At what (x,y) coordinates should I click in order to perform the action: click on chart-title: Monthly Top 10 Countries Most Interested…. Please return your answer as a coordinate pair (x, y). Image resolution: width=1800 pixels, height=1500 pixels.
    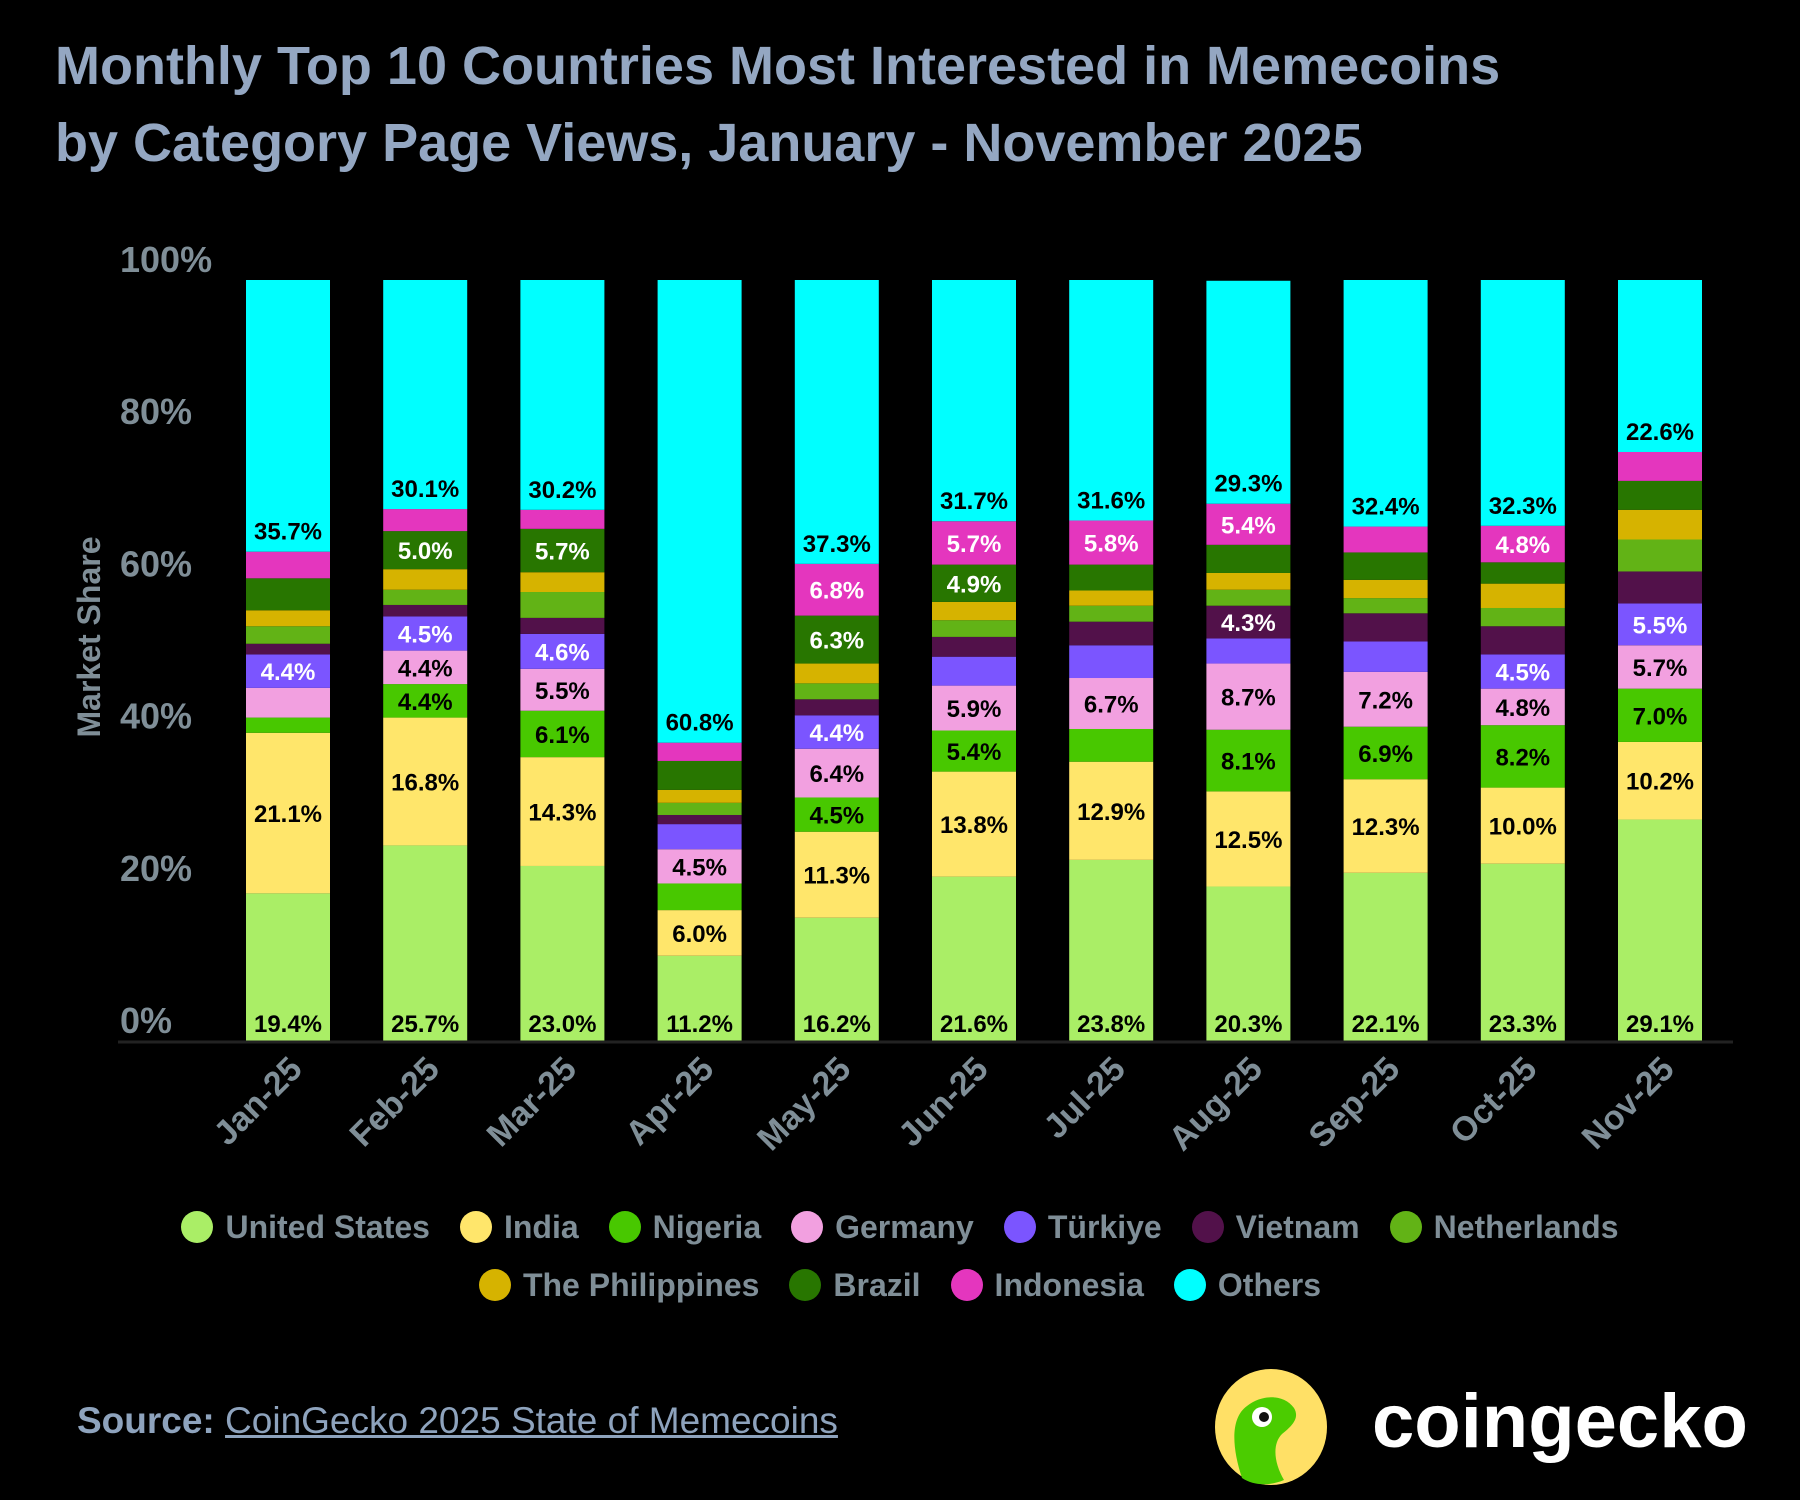
    Looking at the image, I should click on (915, 105).